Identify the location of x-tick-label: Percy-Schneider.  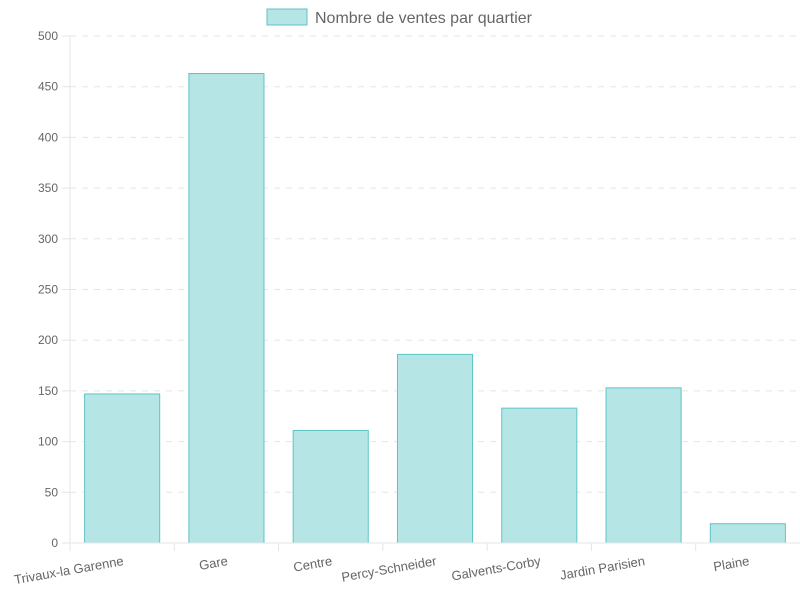
(389, 569).